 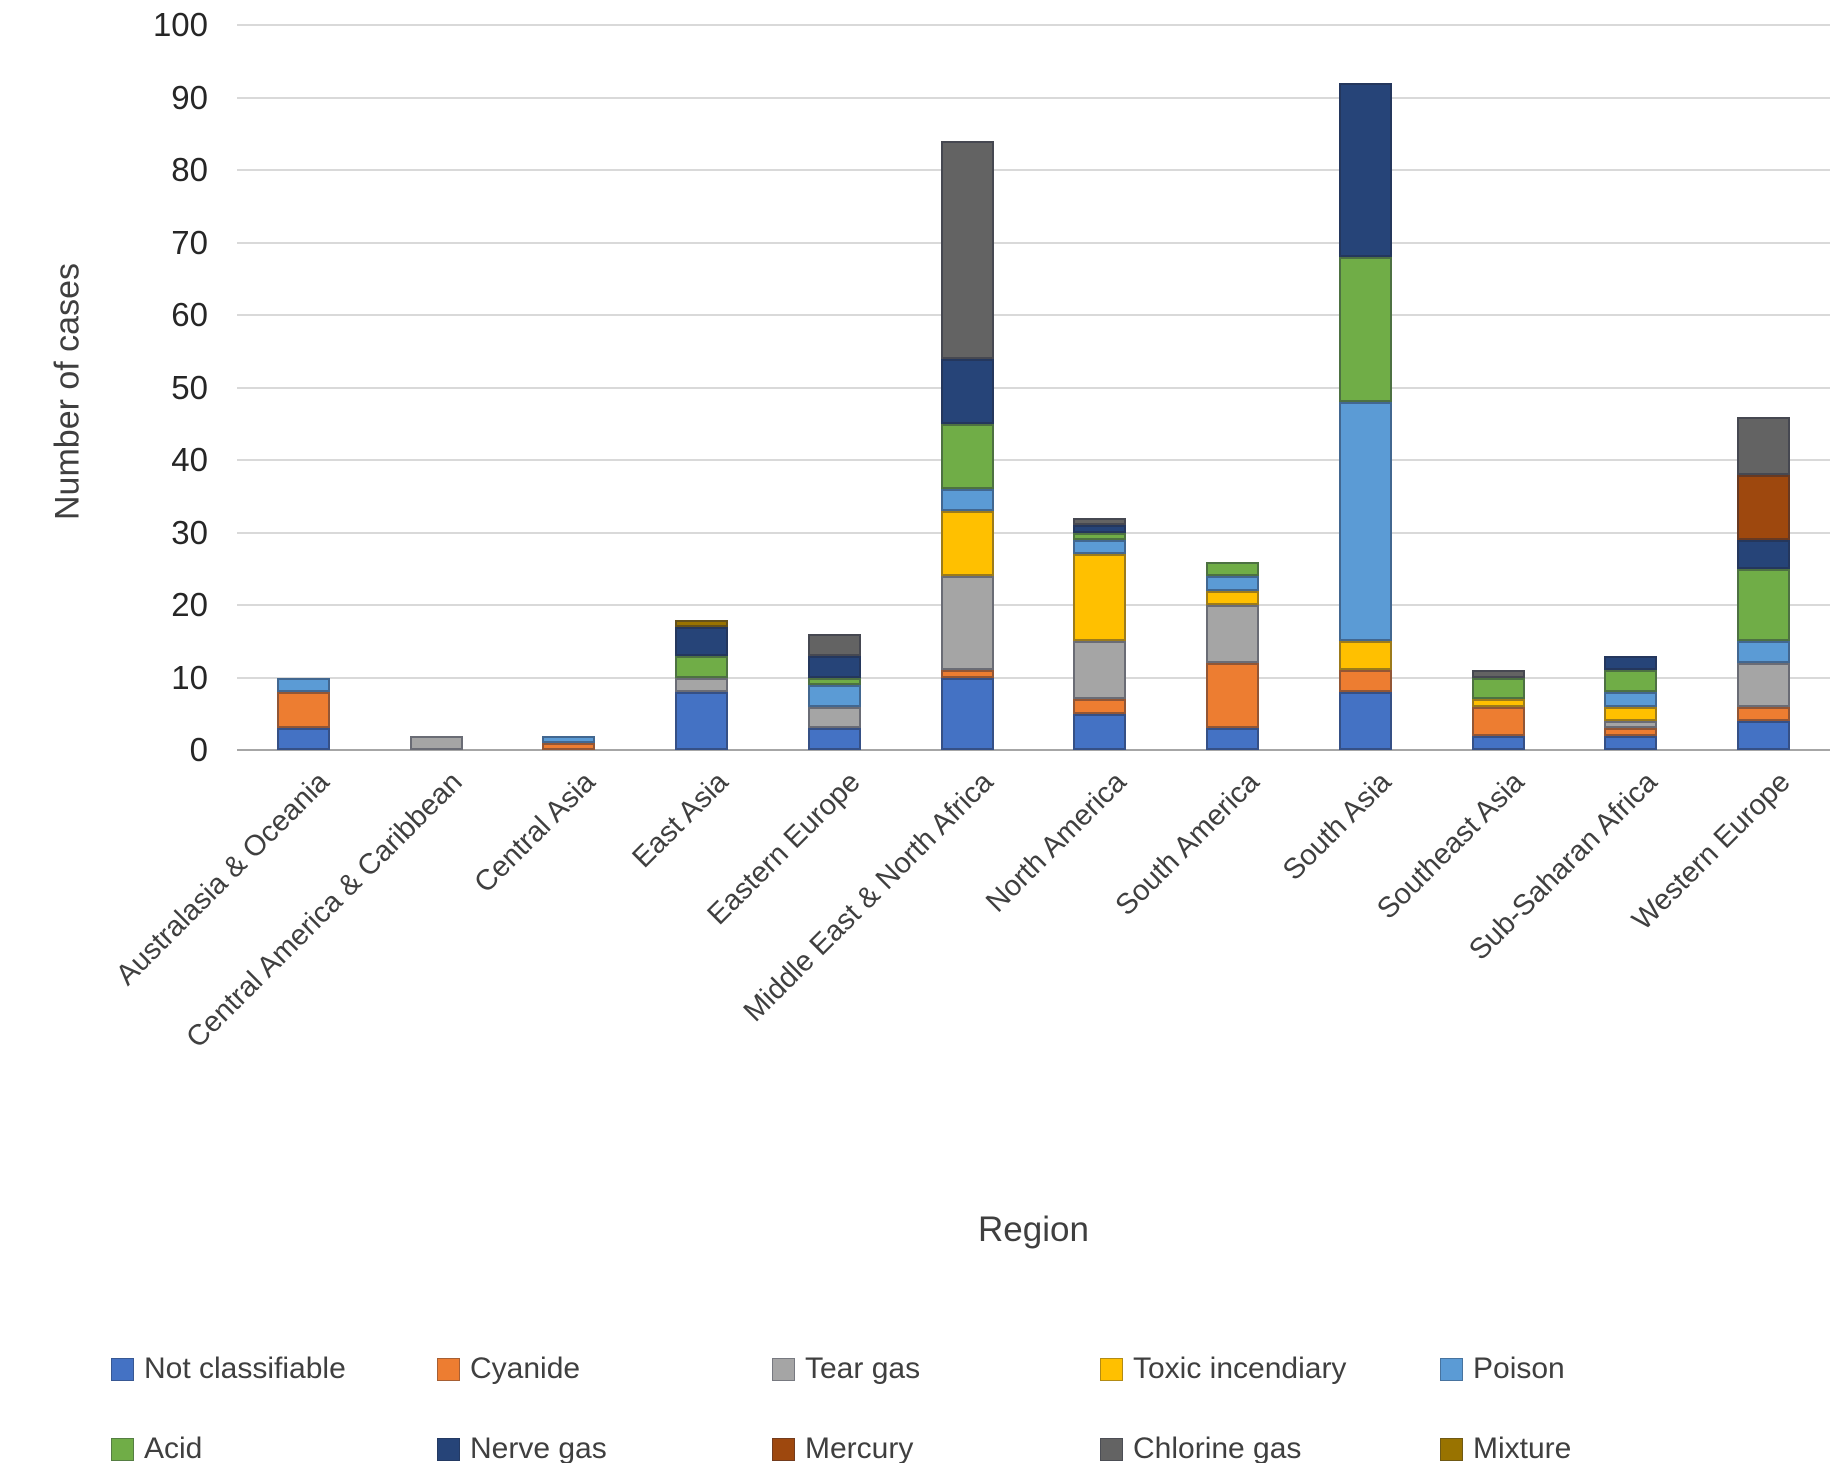 I want to click on x-axis-line, so click(x=1033, y=750).